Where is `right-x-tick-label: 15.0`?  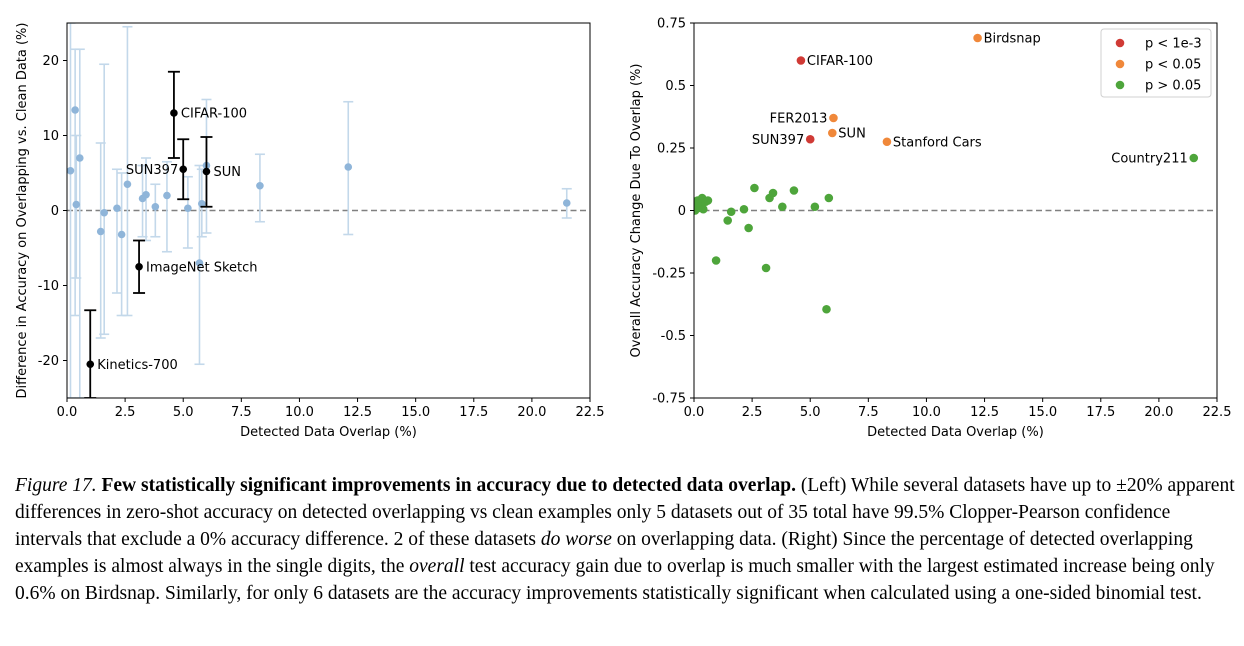 right-x-tick-label: 15.0 is located at coordinates (1042, 412).